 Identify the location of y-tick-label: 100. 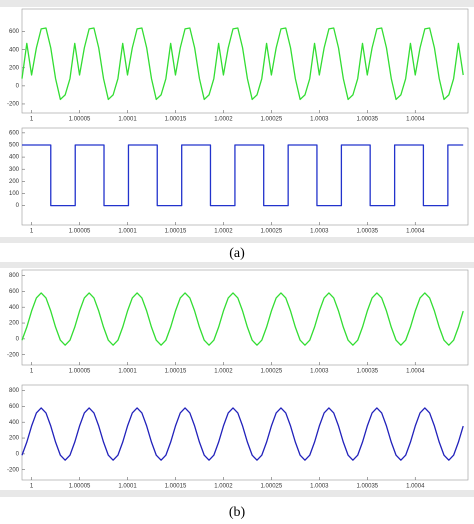
(14, 194).